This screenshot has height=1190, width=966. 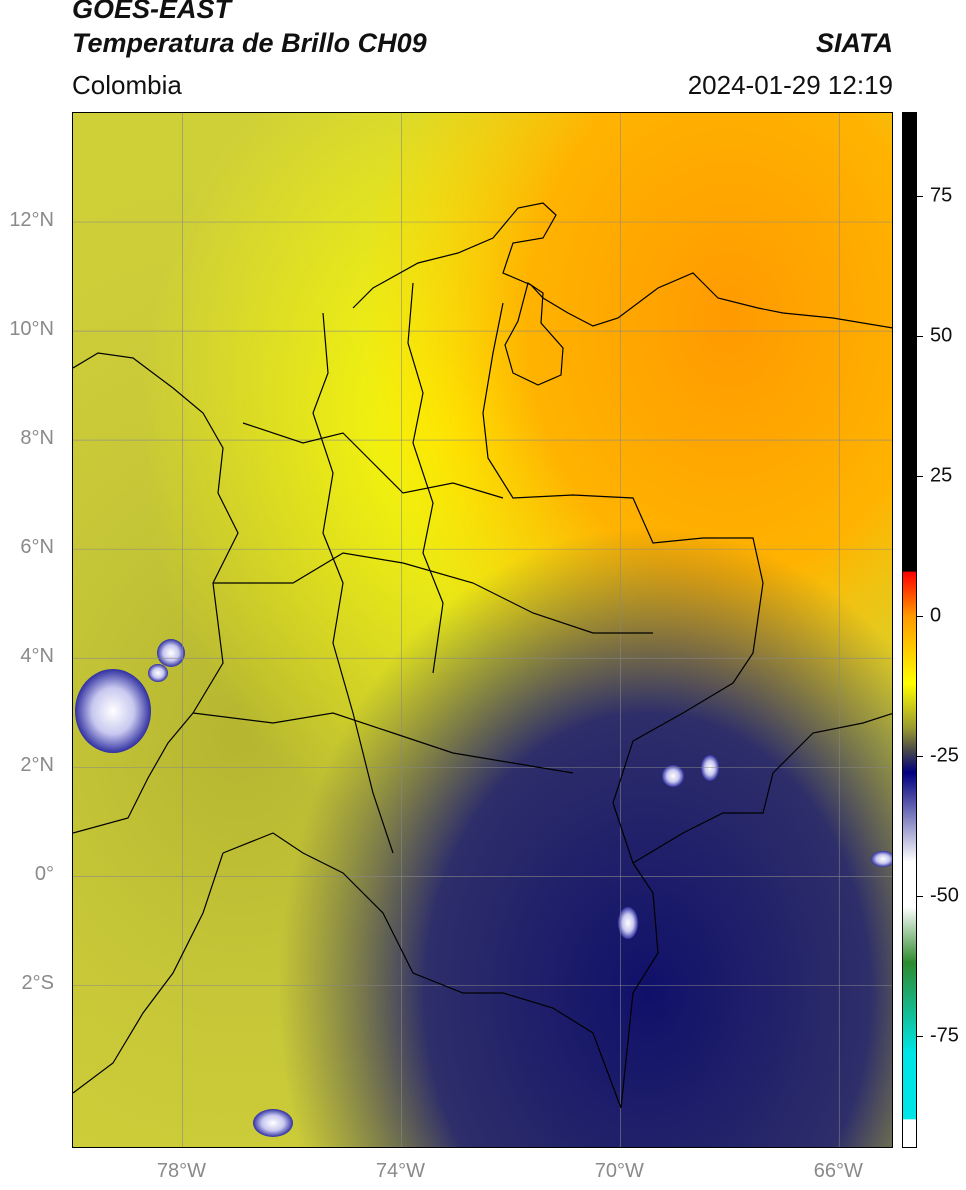 What do you see at coordinates (37, 547) in the screenshot?
I see `latitude-label: 6°N` at bounding box center [37, 547].